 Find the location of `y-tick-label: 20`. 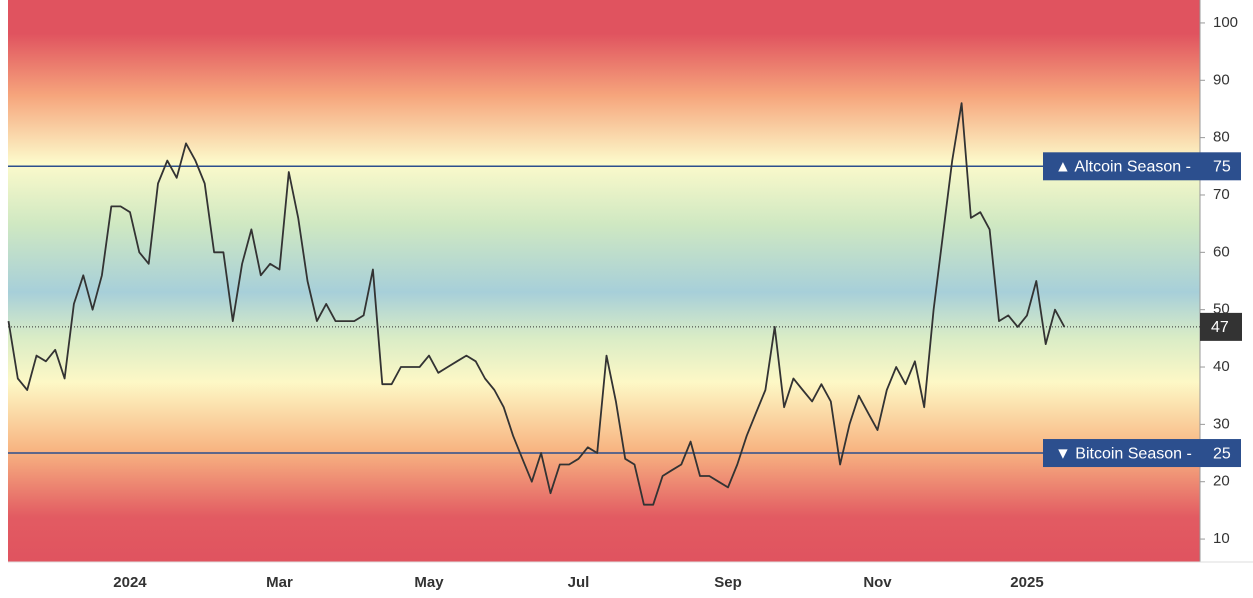

y-tick-label: 20 is located at coordinates (1221, 481).